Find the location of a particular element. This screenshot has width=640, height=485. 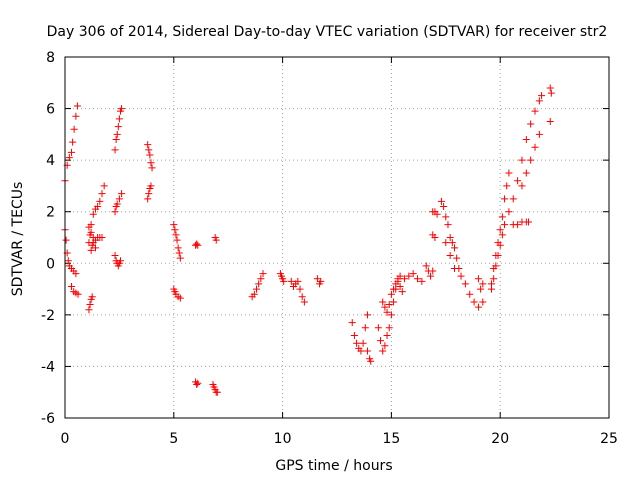

y-tick-label: -2 is located at coordinates (48, 316).